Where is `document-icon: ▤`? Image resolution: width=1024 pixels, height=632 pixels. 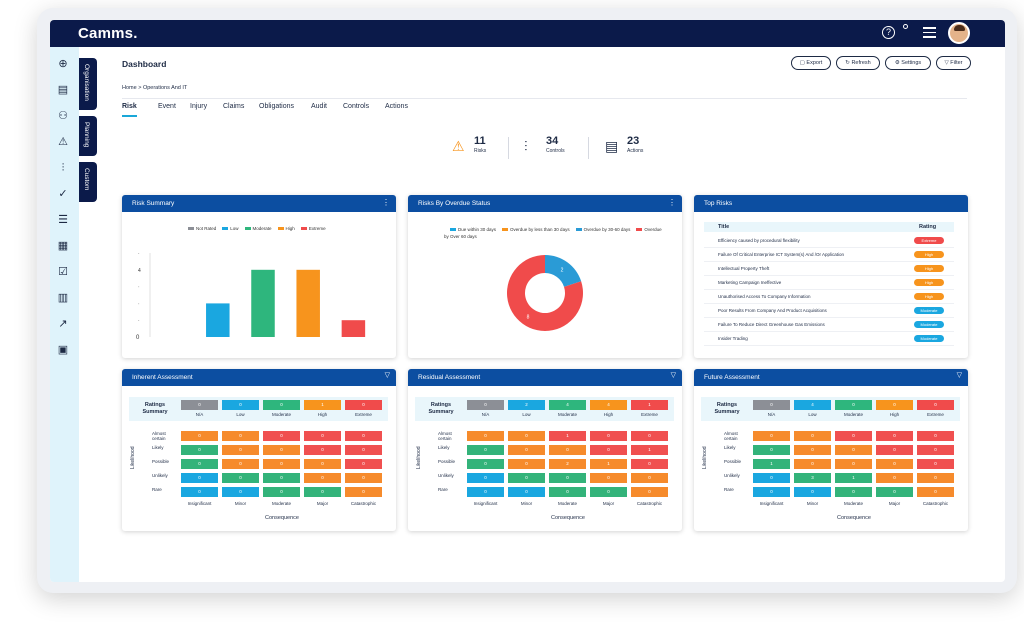 document-icon: ▤ is located at coordinates (63, 90).